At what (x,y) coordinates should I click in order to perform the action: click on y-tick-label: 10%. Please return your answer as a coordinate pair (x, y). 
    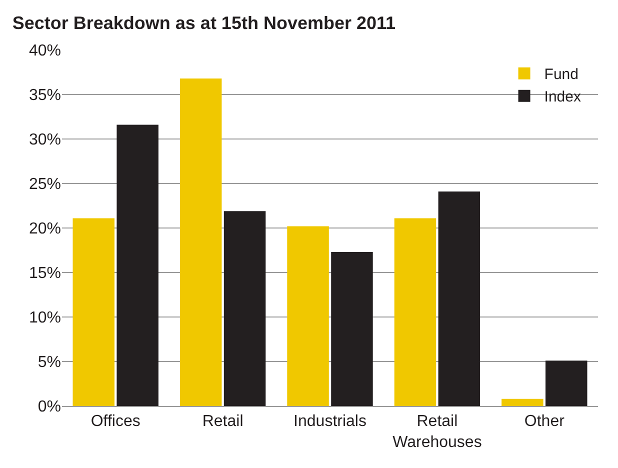
    Looking at the image, I should click on (44, 318).